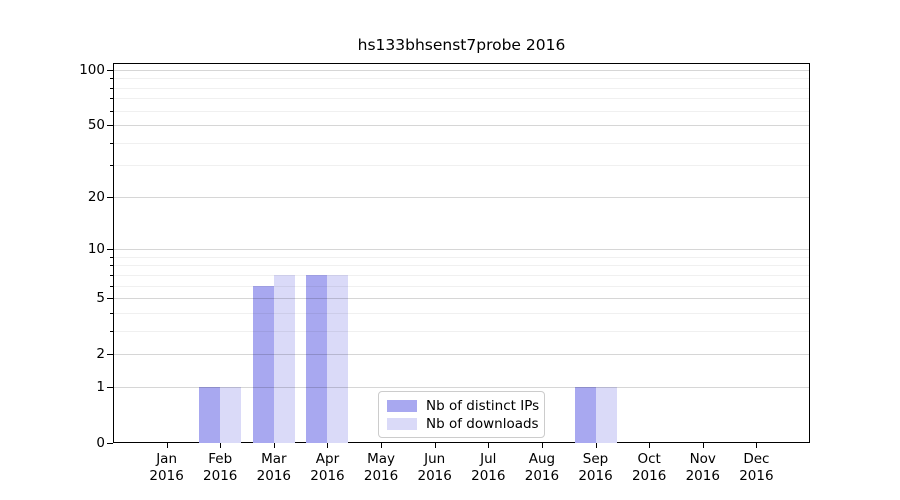 Image resolution: width=900 pixels, height=500 pixels. What do you see at coordinates (327, 467) in the screenshot?
I see `x-axis-tick-label: Apr 2016` at bounding box center [327, 467].